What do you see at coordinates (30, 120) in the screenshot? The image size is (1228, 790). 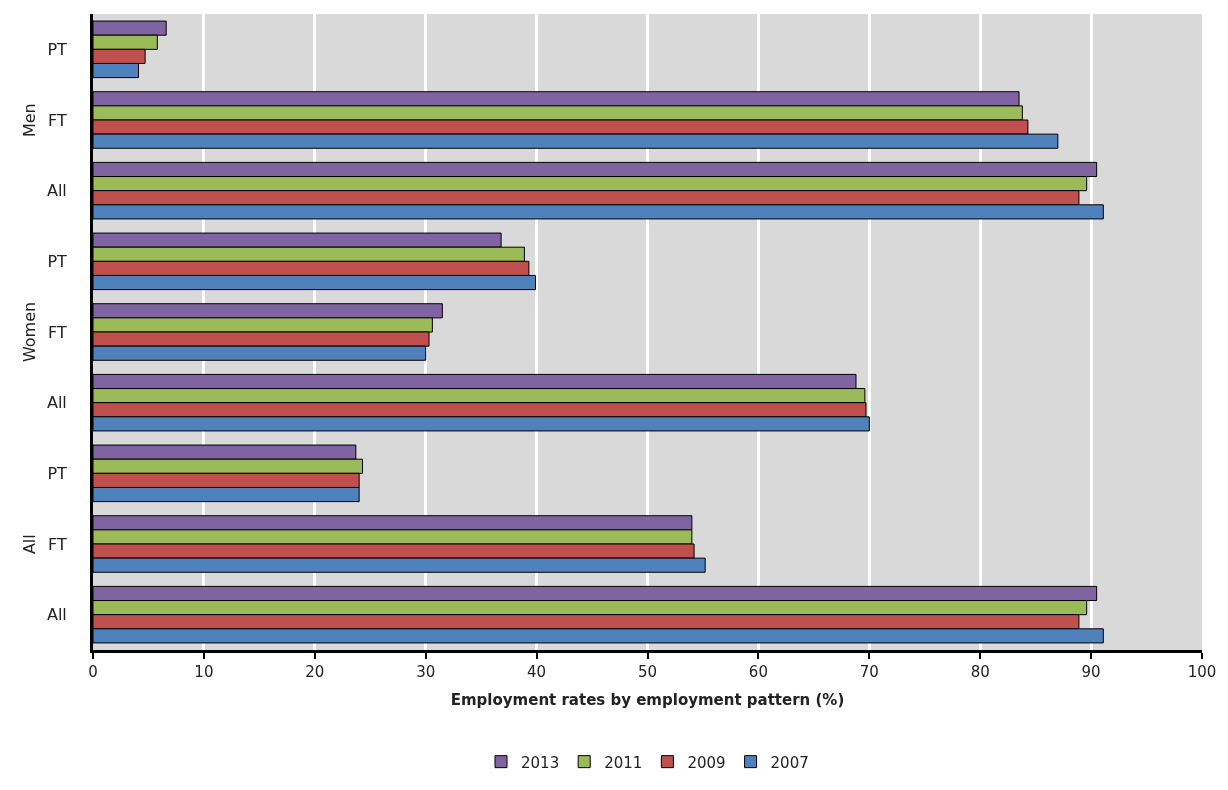 I see `text: Men` at bounding box center [30, 120].